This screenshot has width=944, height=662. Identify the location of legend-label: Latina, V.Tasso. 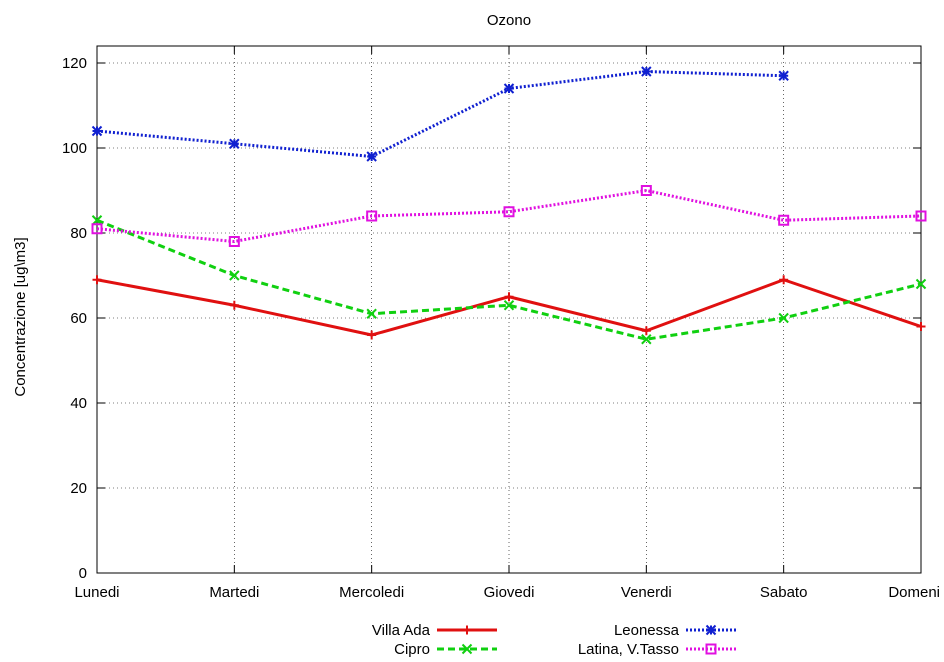
(628, 649).